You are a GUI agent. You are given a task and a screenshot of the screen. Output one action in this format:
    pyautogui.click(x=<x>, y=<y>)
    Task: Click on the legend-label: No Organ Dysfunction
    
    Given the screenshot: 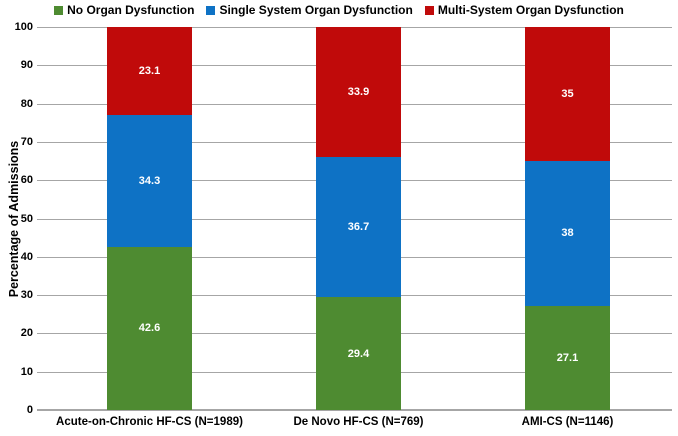 What is the action you would take?
    pyautogui.click(x=131, y=10)
    